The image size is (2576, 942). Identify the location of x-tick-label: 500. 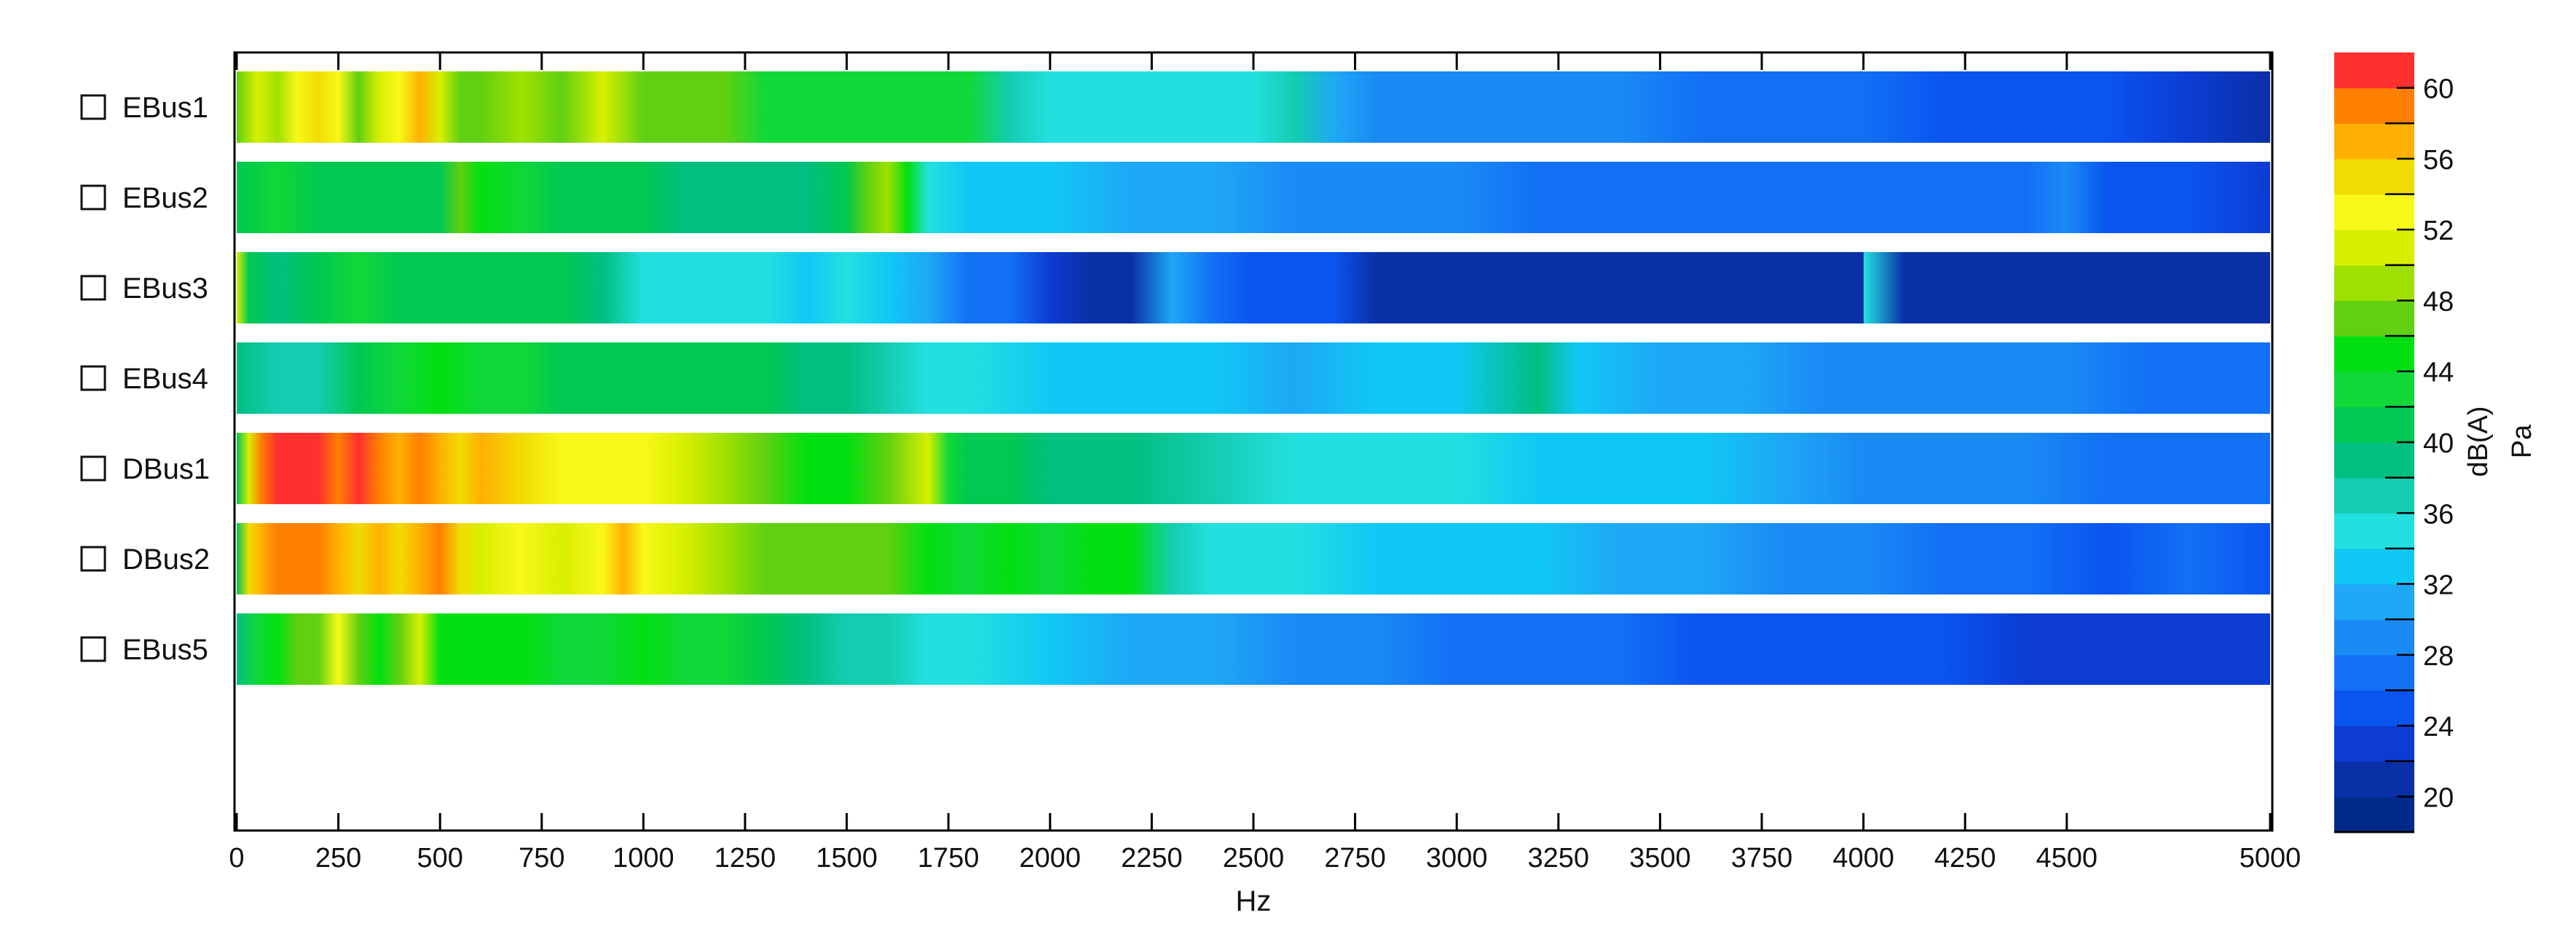
(439, 858).